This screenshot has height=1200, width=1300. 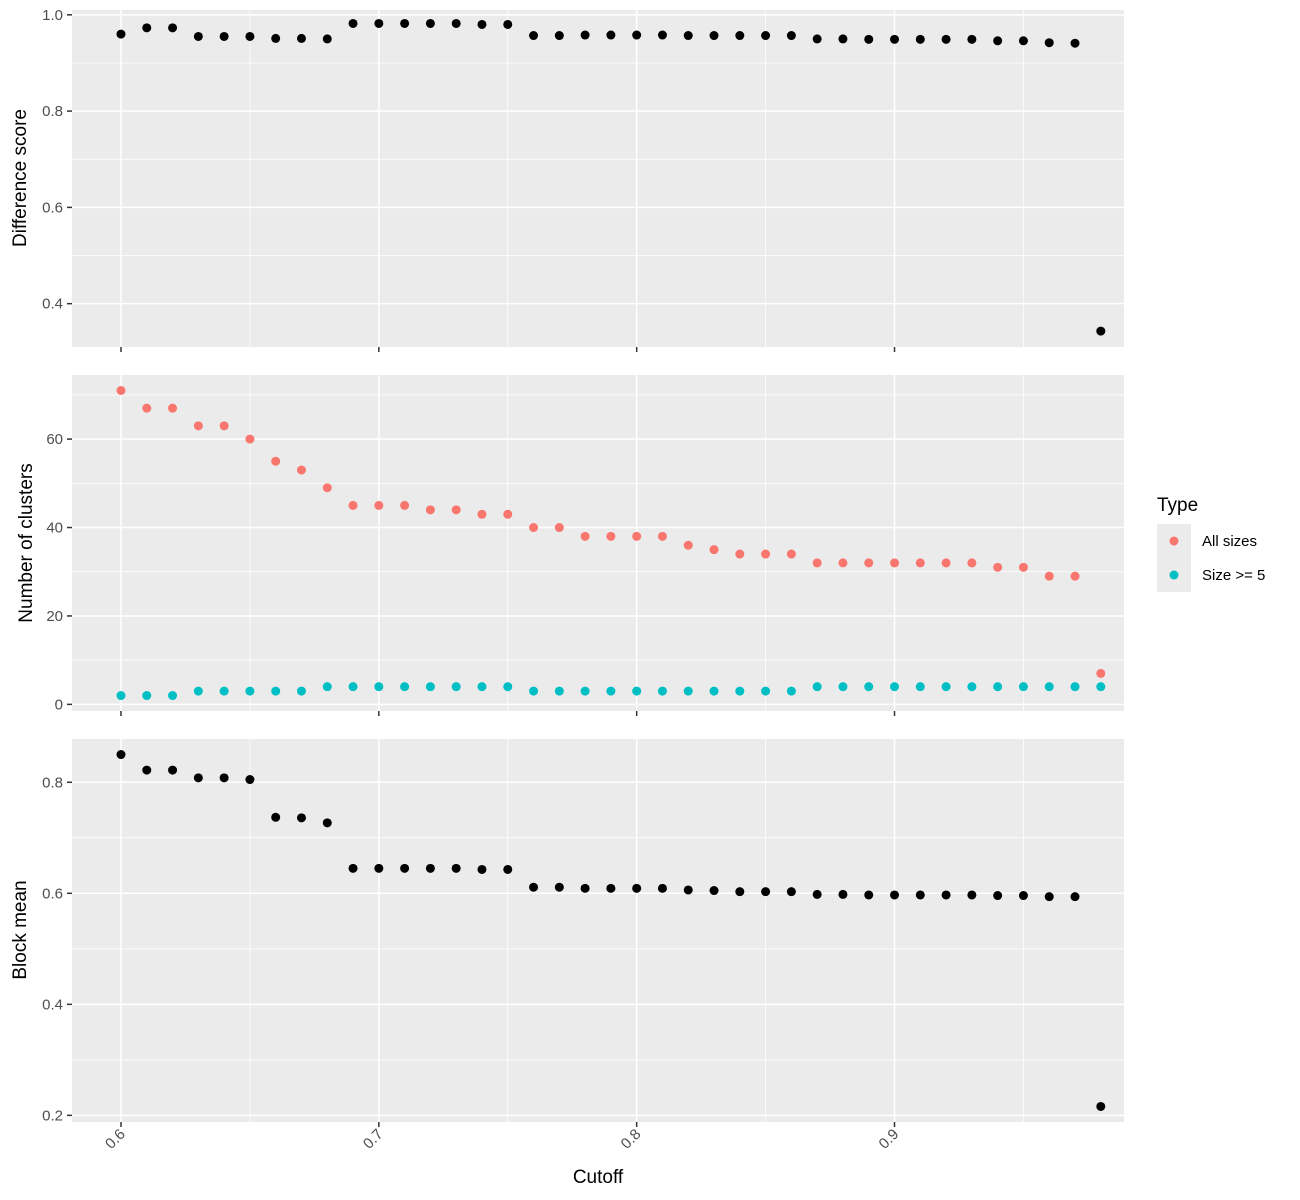 I want to click on legend-entry: Size >= 5, so click(x=1211, y=575).